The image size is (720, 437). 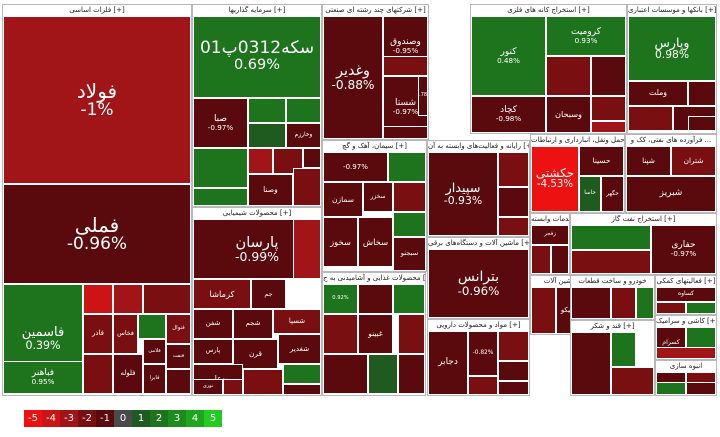 What do you see at coordinates (257, 213) in the screenshot?
I see `sector-title: محصولات شیمیایی [+]` at bounding box center [257, 213].